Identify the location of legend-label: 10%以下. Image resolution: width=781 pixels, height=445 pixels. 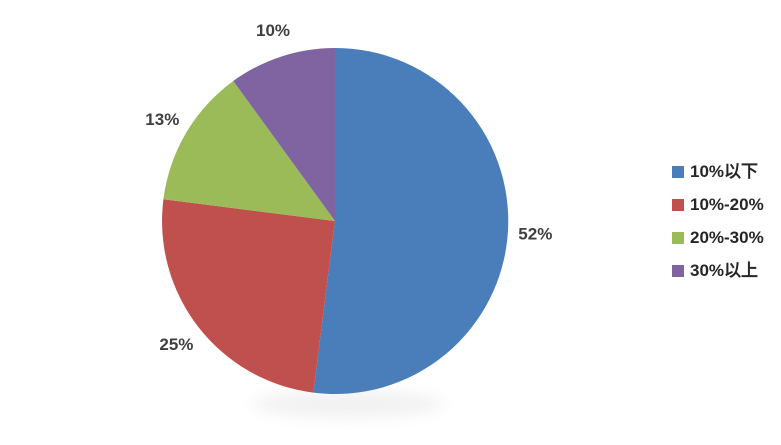
(724, 171).